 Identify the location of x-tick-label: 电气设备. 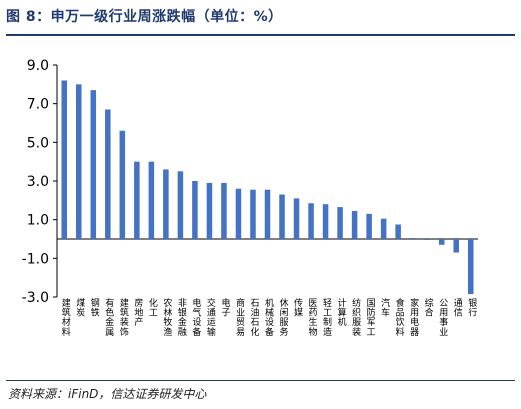
(196, 317).